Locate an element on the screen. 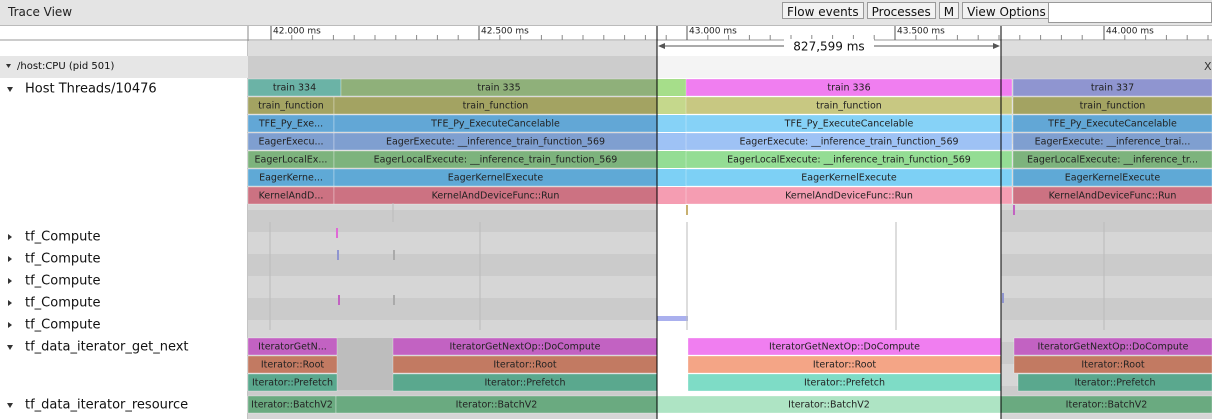  view-options-button: View Options is located at coordinates (1006, 10).